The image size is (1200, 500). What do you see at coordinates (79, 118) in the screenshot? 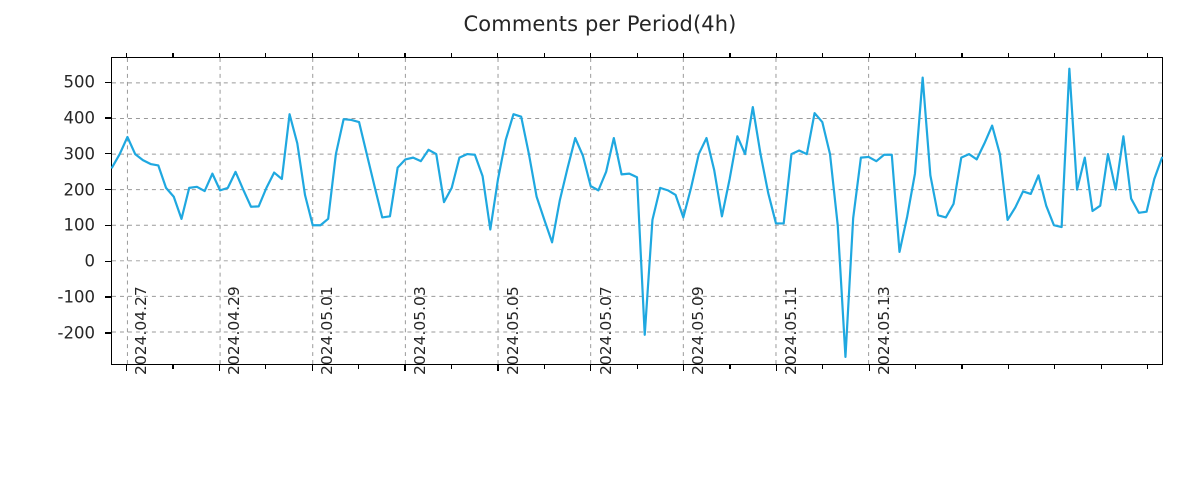
I see `y-axis-label: 400` at bounding box center [79, 118].